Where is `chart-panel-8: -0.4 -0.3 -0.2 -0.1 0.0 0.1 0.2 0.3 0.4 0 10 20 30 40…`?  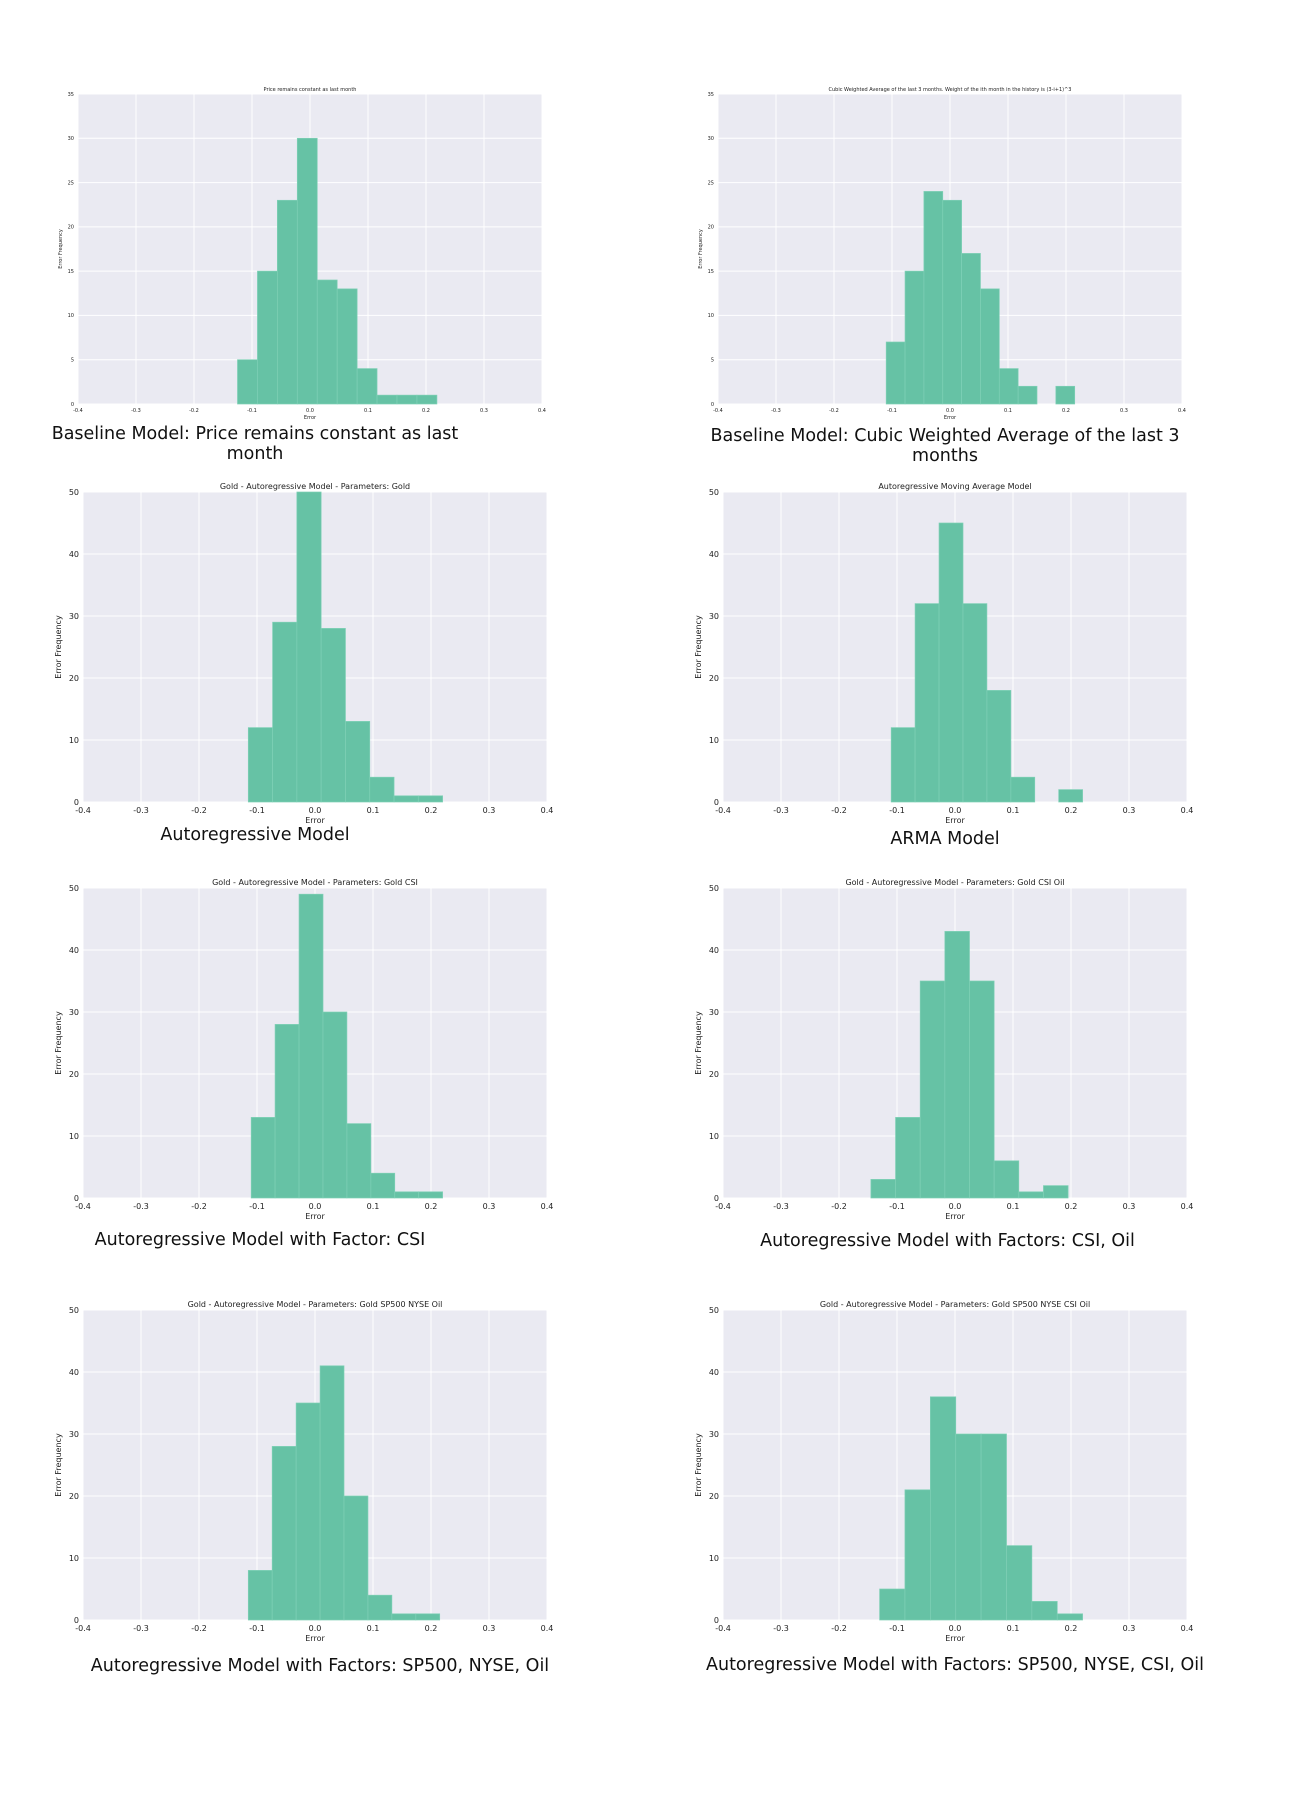 chart-panel-8: -0.4 -0.3 -0.2 -0.1 0.0 0.1 0.2 0.3 0.4 0 10 20 30 40… is located at coordinates (995, 1486).